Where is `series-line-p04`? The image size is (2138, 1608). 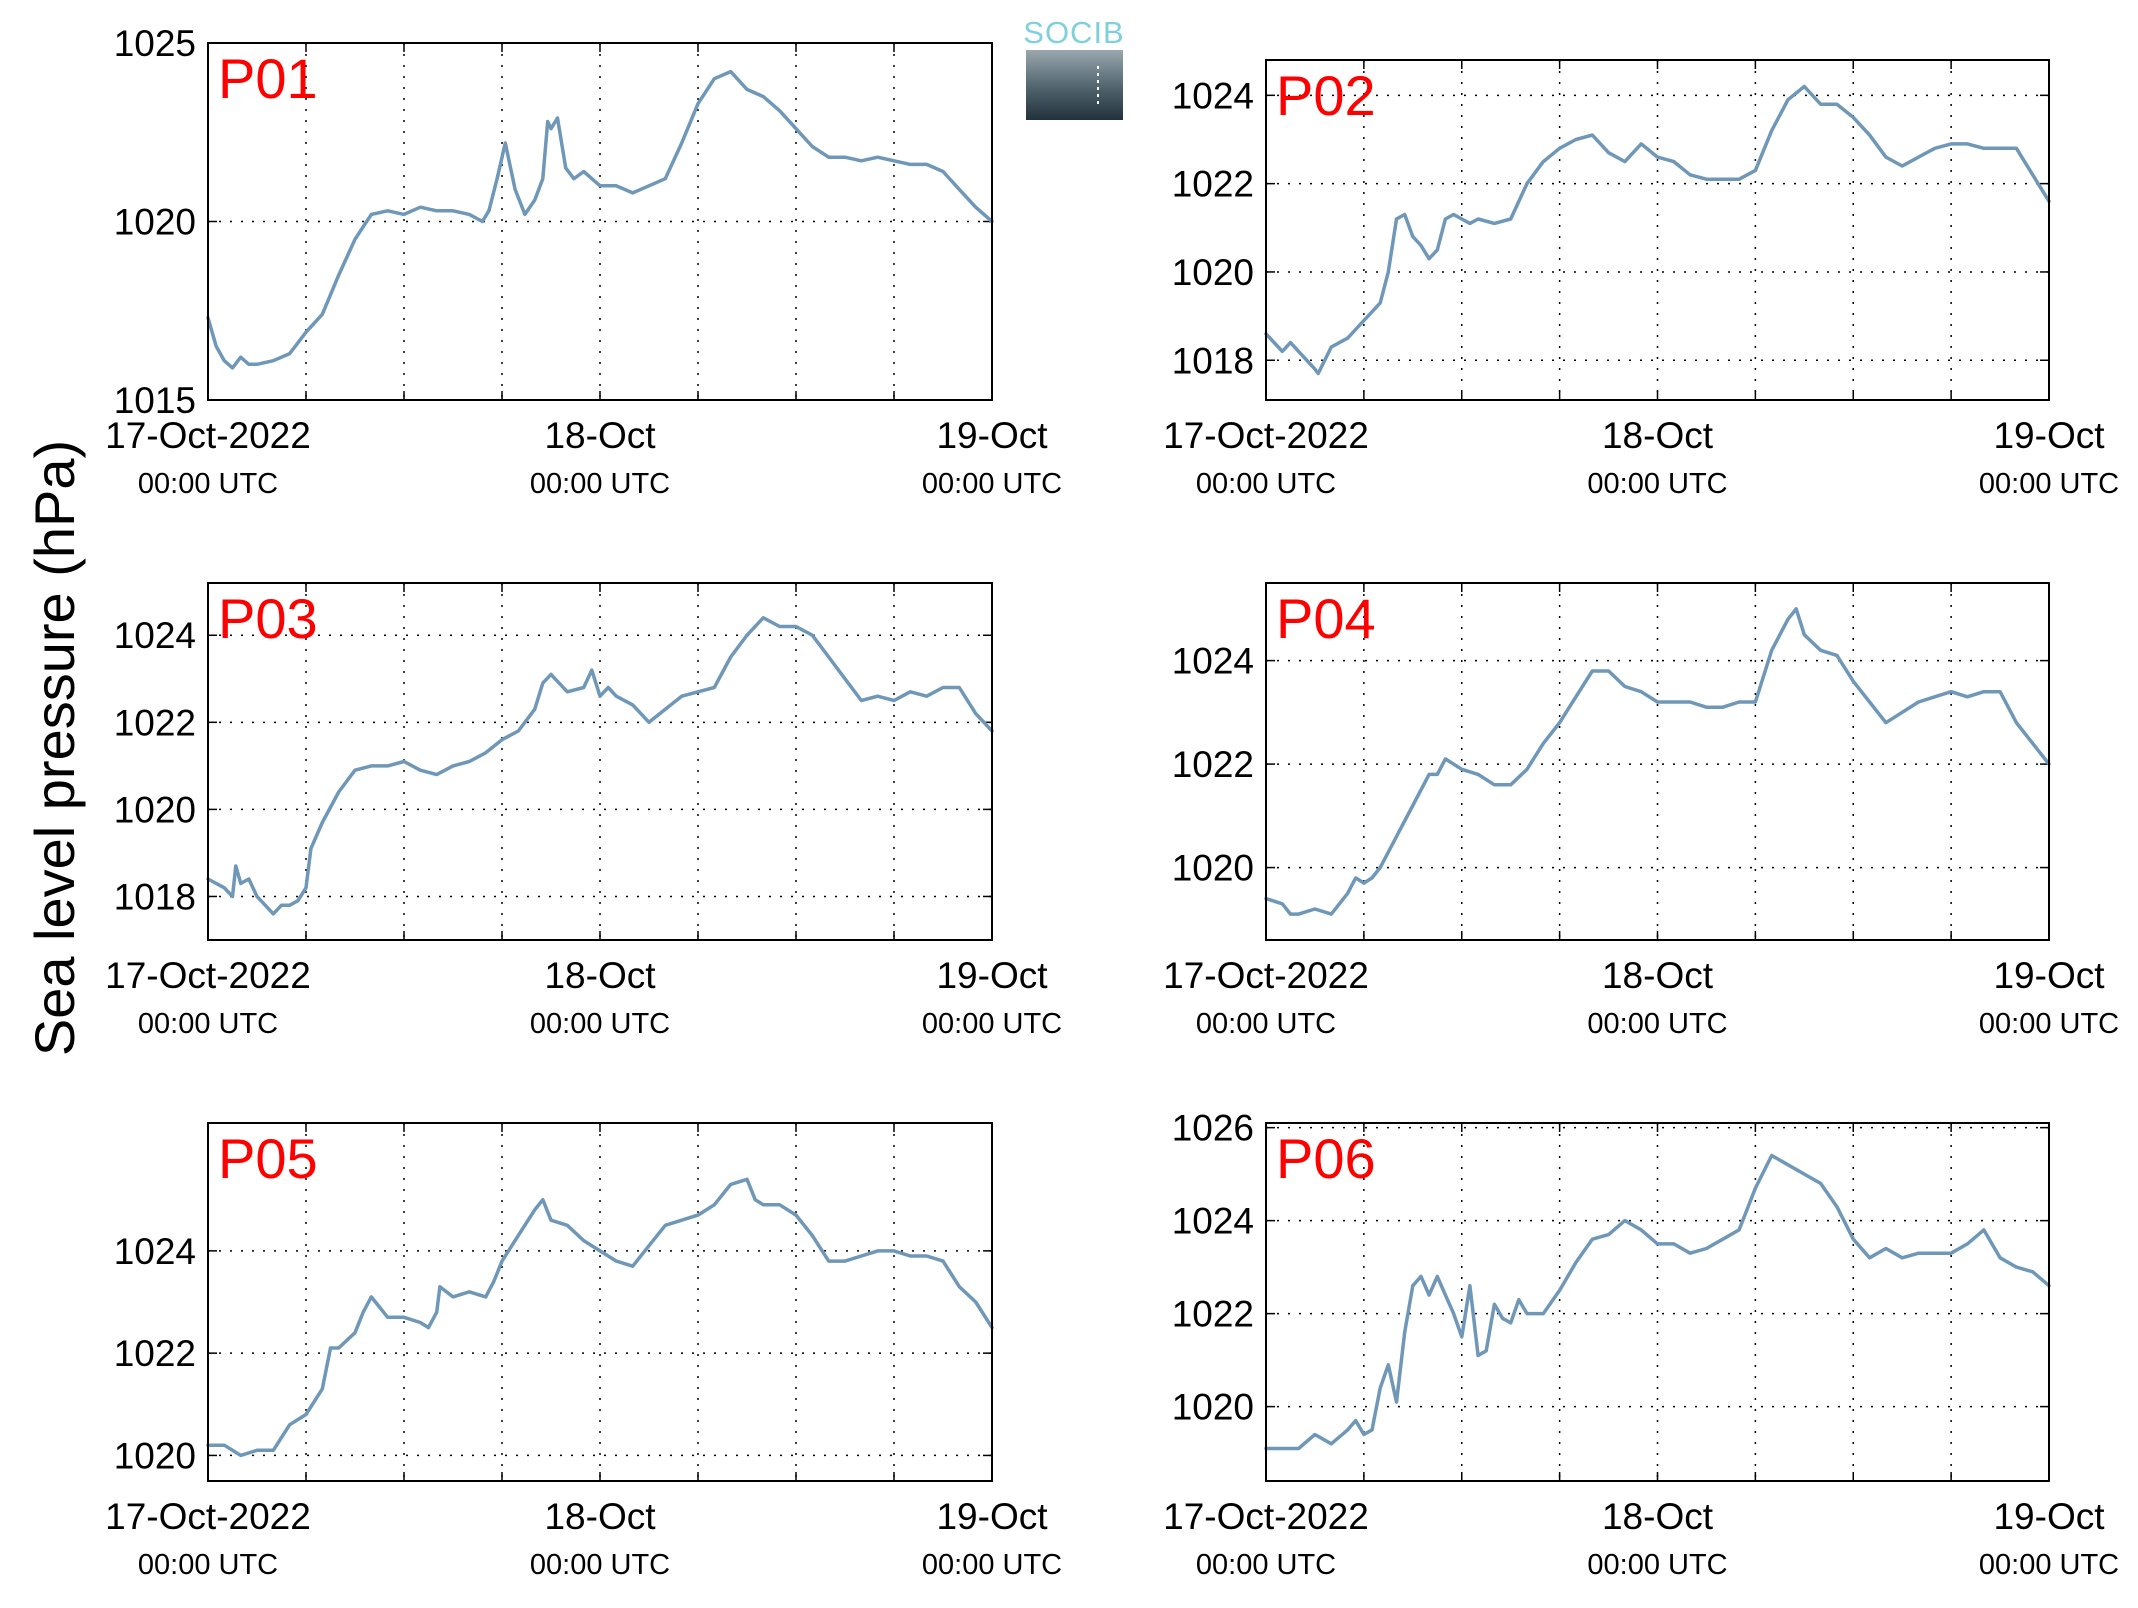 series-line-p04 is located at coordinates (1657, 761).